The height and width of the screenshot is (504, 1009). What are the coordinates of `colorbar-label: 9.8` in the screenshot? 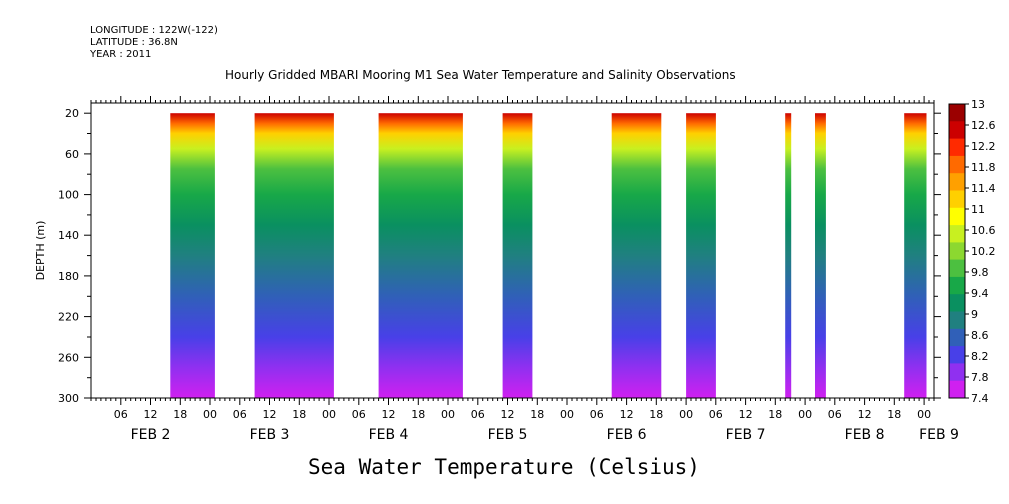 It's located at (980, 272).